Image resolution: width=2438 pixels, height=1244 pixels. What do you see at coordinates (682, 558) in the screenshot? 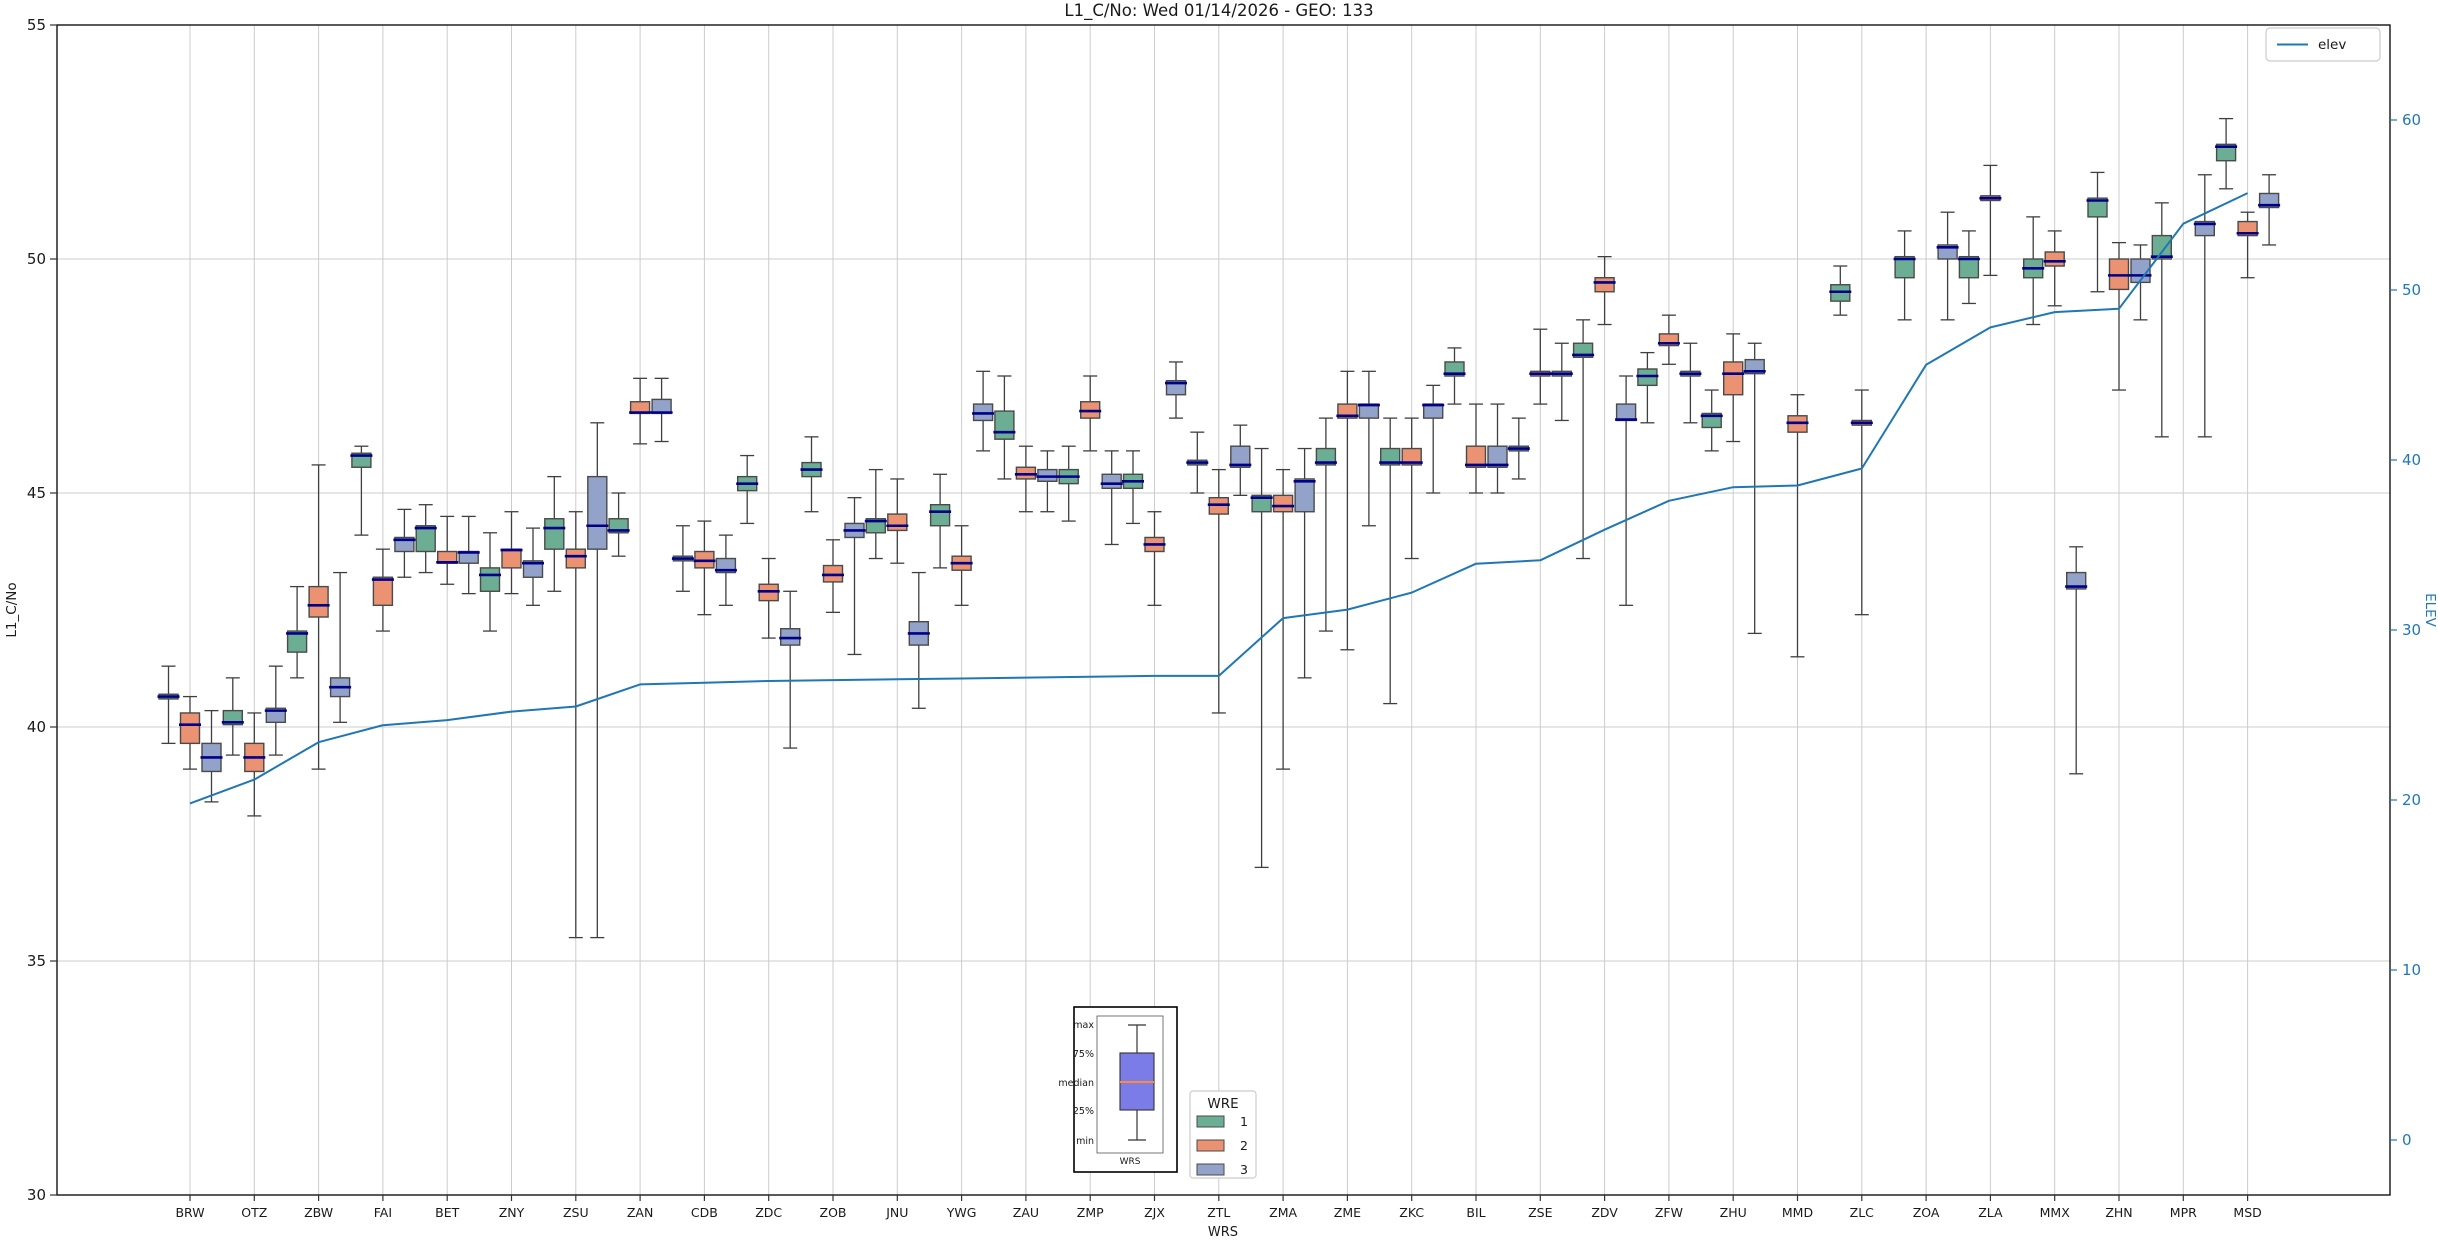
I see `box-CDB-wre1` at bounding box center [682, 558].